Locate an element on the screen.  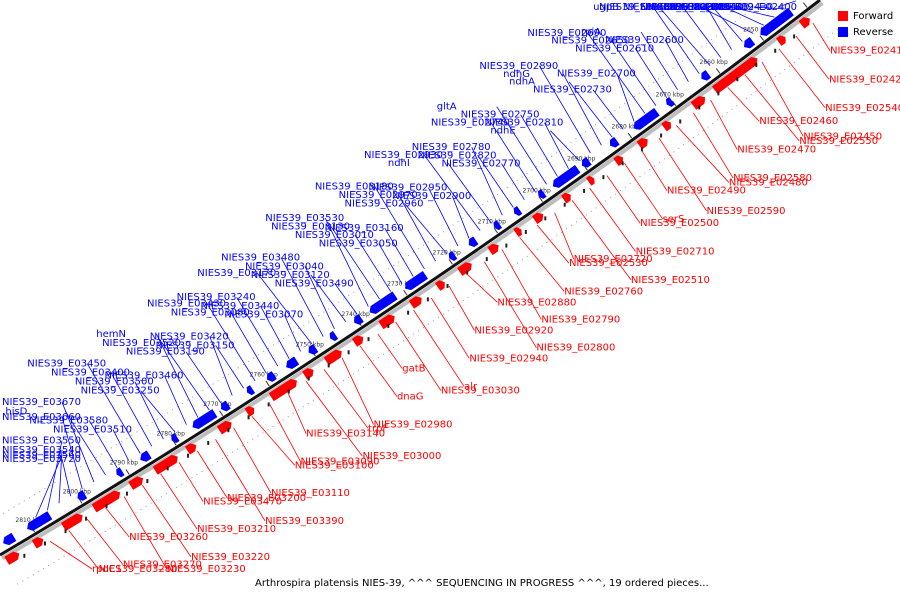
reverse-gene-label: ugpB is located at coordinates (606, 7).